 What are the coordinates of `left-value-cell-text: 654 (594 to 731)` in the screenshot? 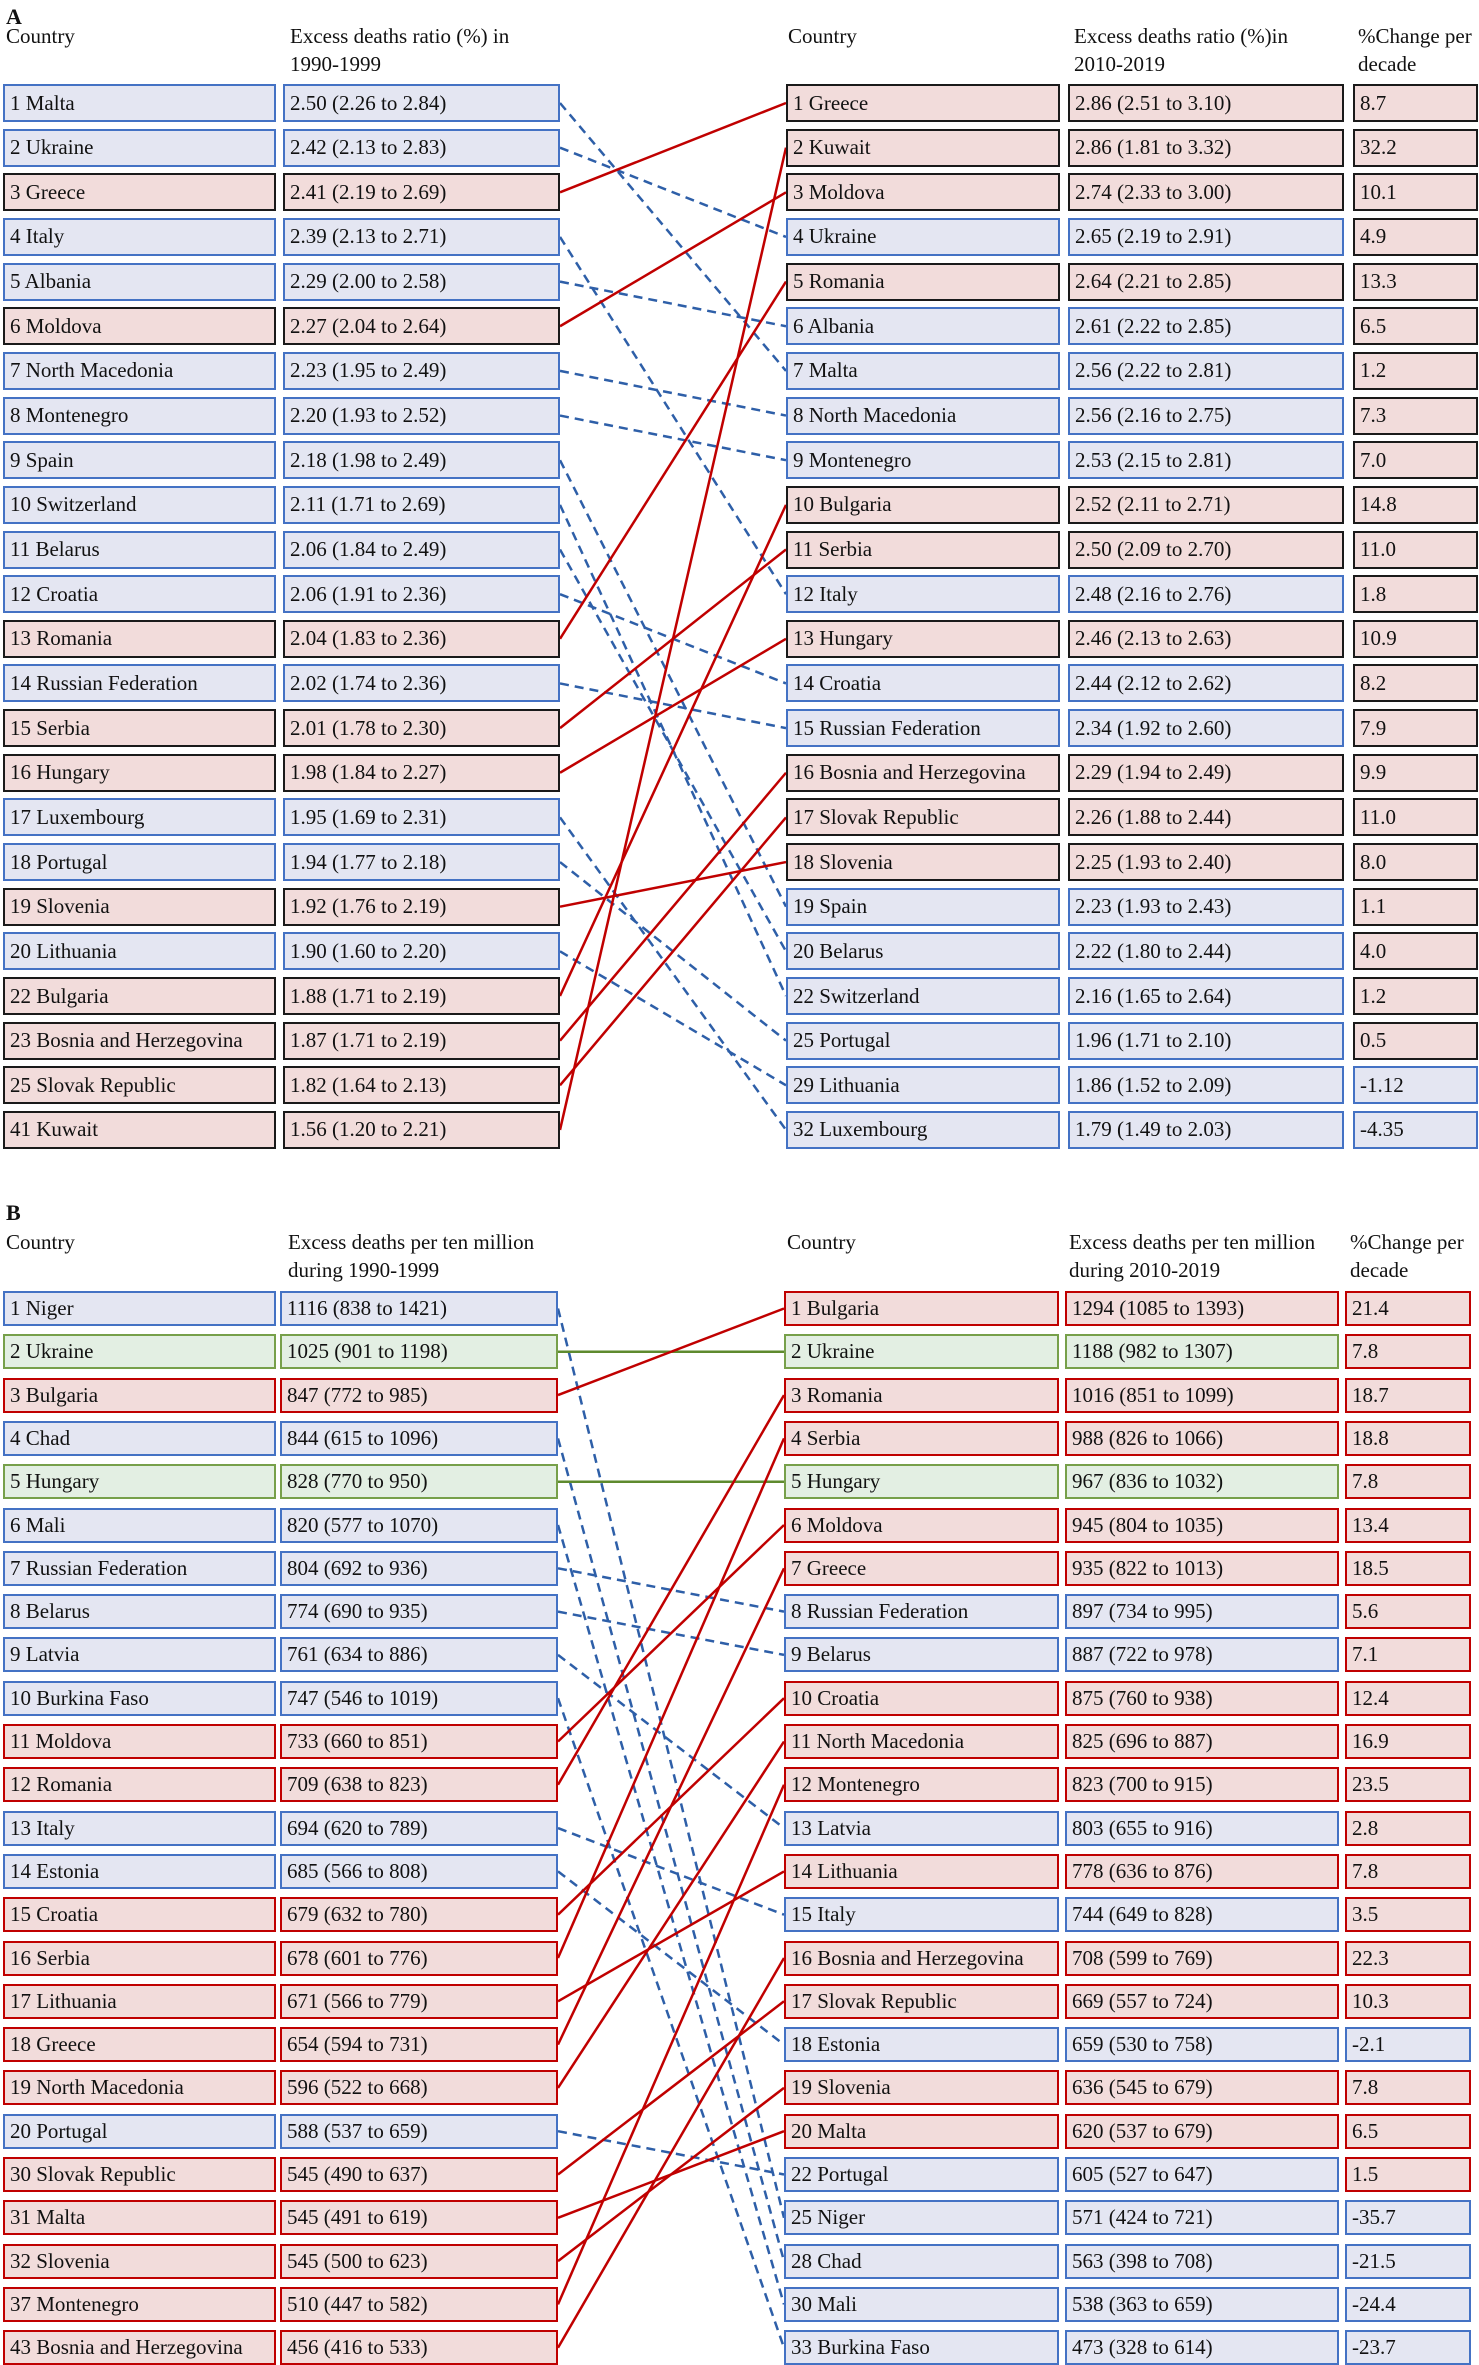 It's located at (357, 2044).